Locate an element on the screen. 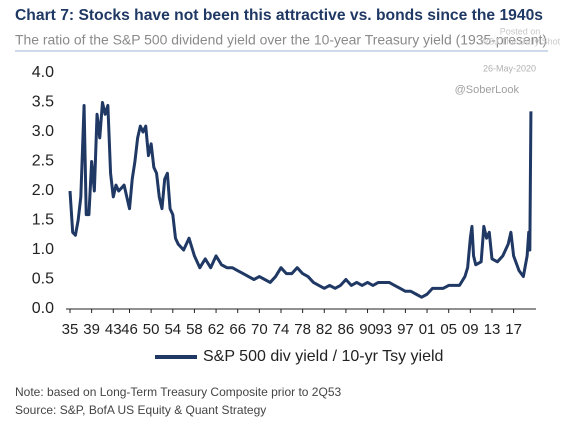 Image resolution: width=584 pixels, height=431 pixels. watermark: WSJ The Daily Shot is located at coordinates (520, 41).